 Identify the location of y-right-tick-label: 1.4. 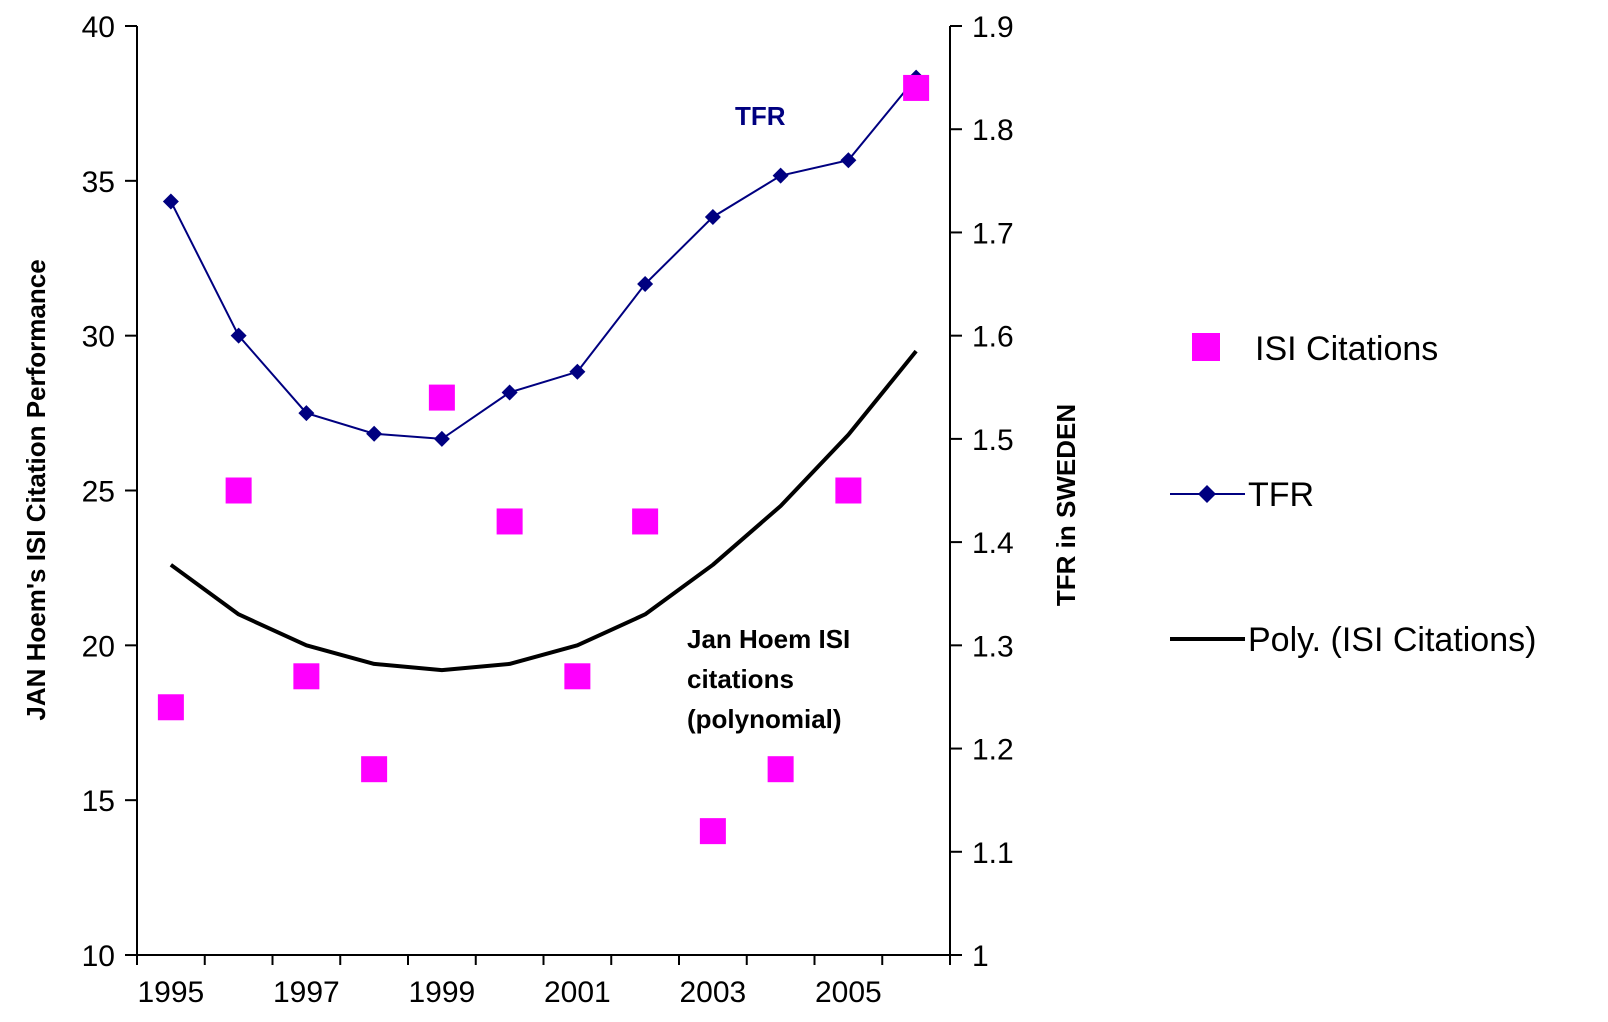
(993, 543).